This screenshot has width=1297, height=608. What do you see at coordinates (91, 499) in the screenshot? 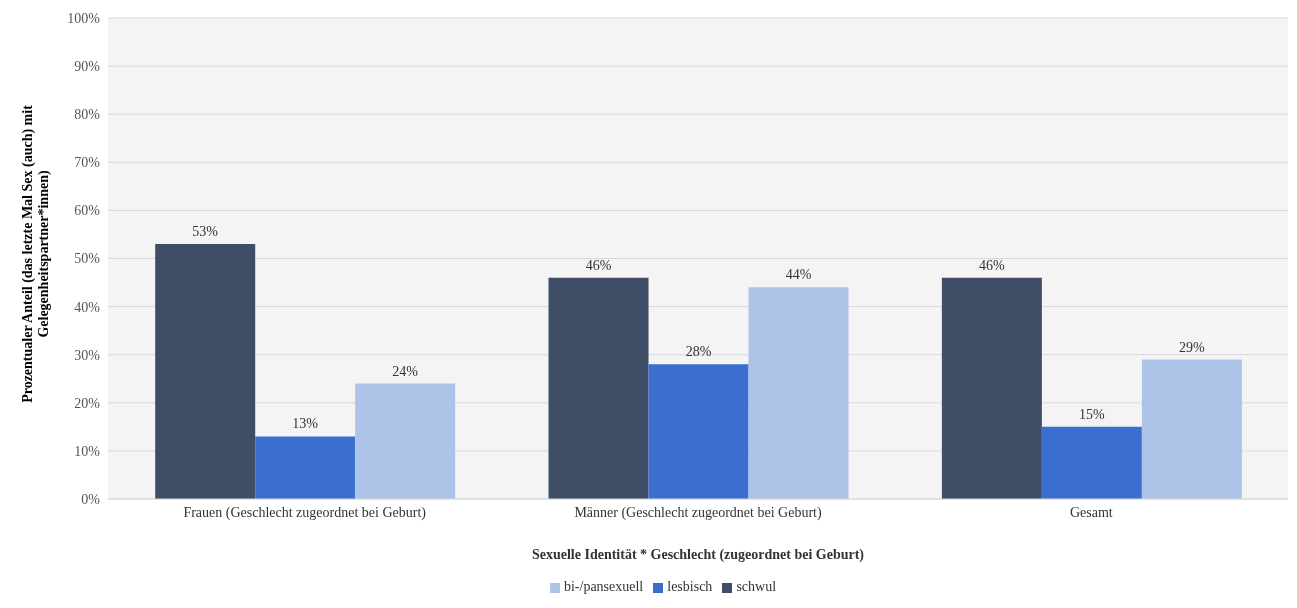
I see `y-tick-label: 0%` at bounding box center [91, 499].